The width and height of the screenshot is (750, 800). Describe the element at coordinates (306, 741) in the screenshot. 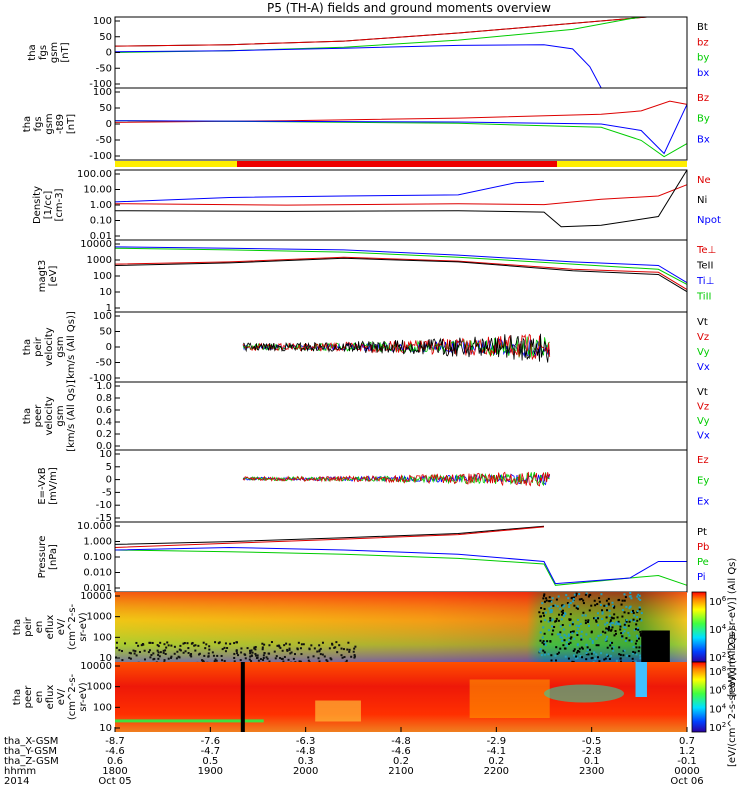

I see `x-tick-label: -6.3` at that location.